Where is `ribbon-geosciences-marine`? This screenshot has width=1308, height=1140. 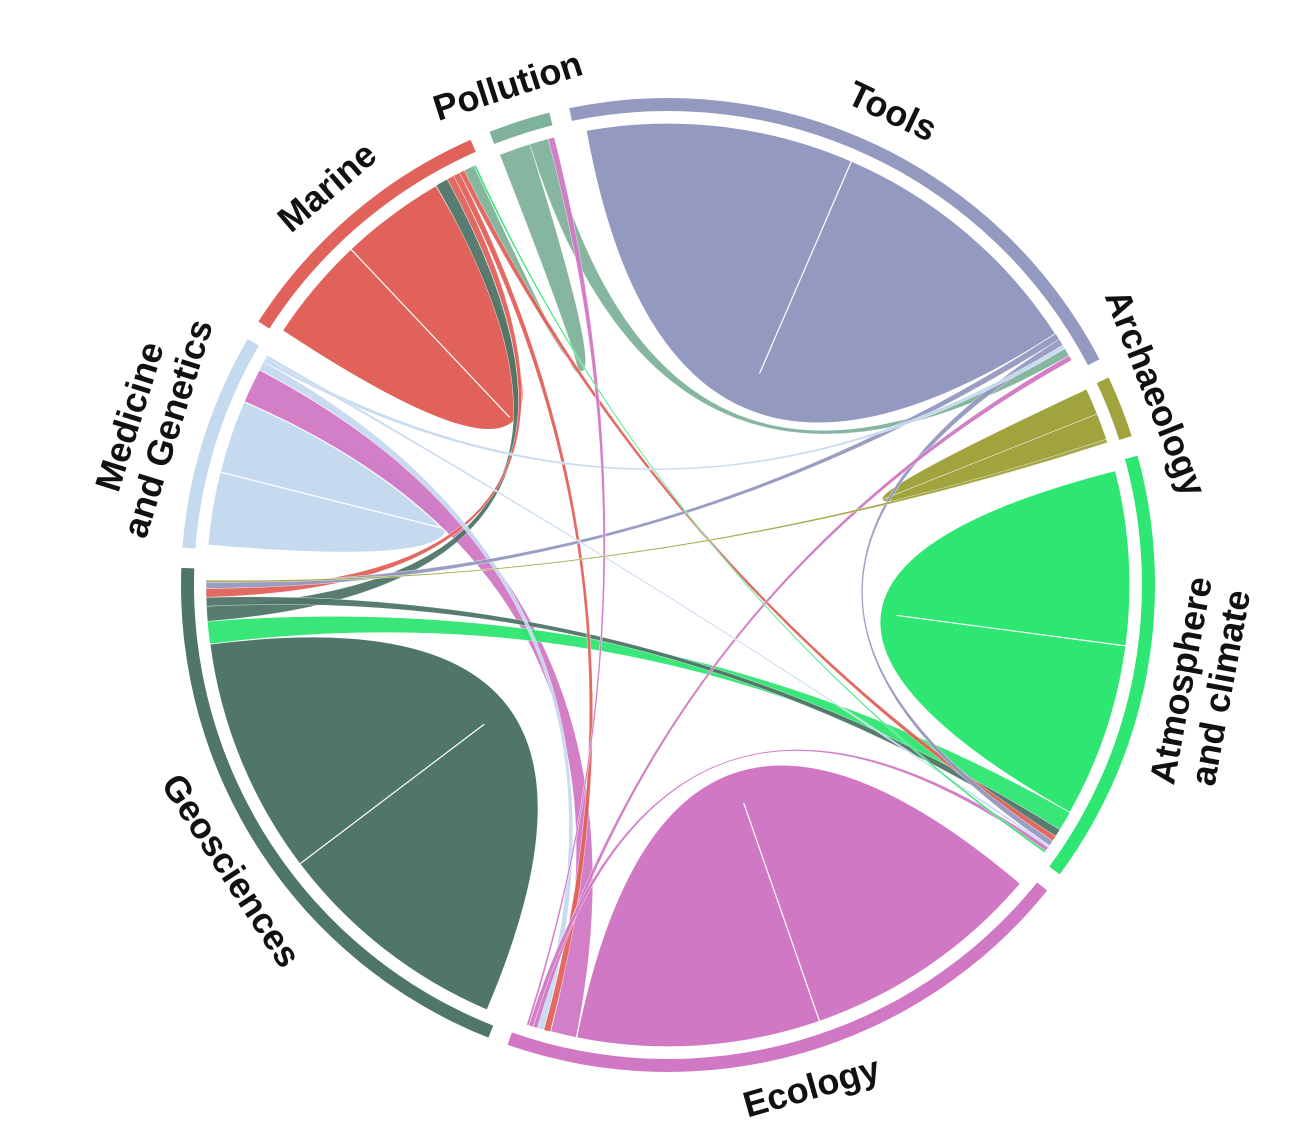
ribbon-geosciences-marine is located at coordinates (362, 400).